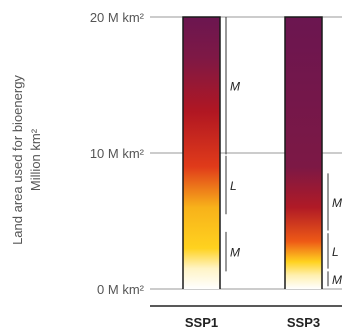  I want to click on x-category-label: SSP3, so click(303, 322).